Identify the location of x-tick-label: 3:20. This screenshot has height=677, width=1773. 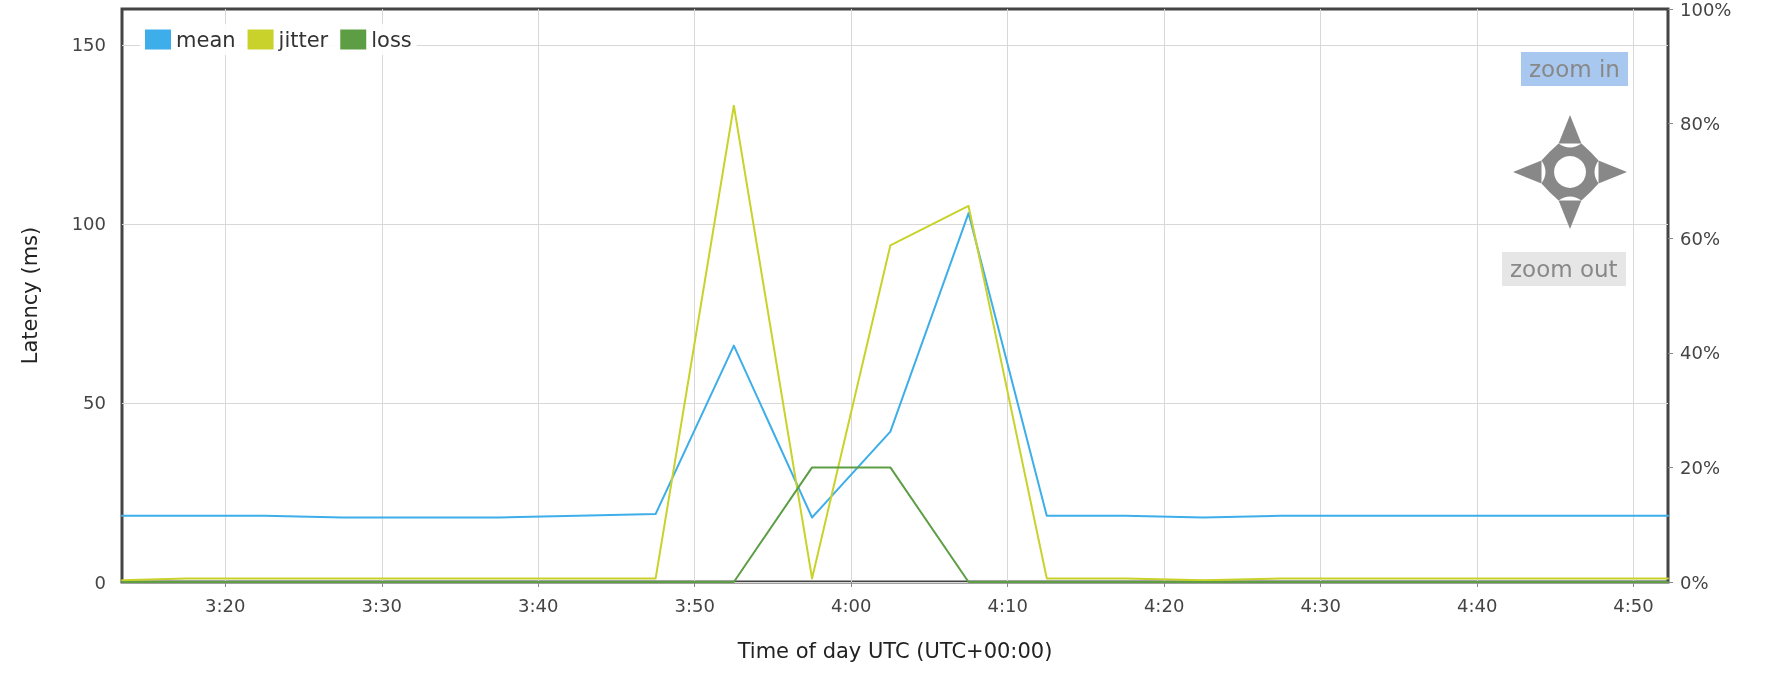
(225, 605).